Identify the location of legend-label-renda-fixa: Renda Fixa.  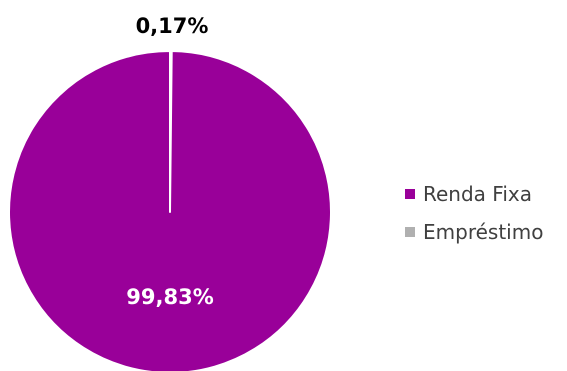
(477, 194).